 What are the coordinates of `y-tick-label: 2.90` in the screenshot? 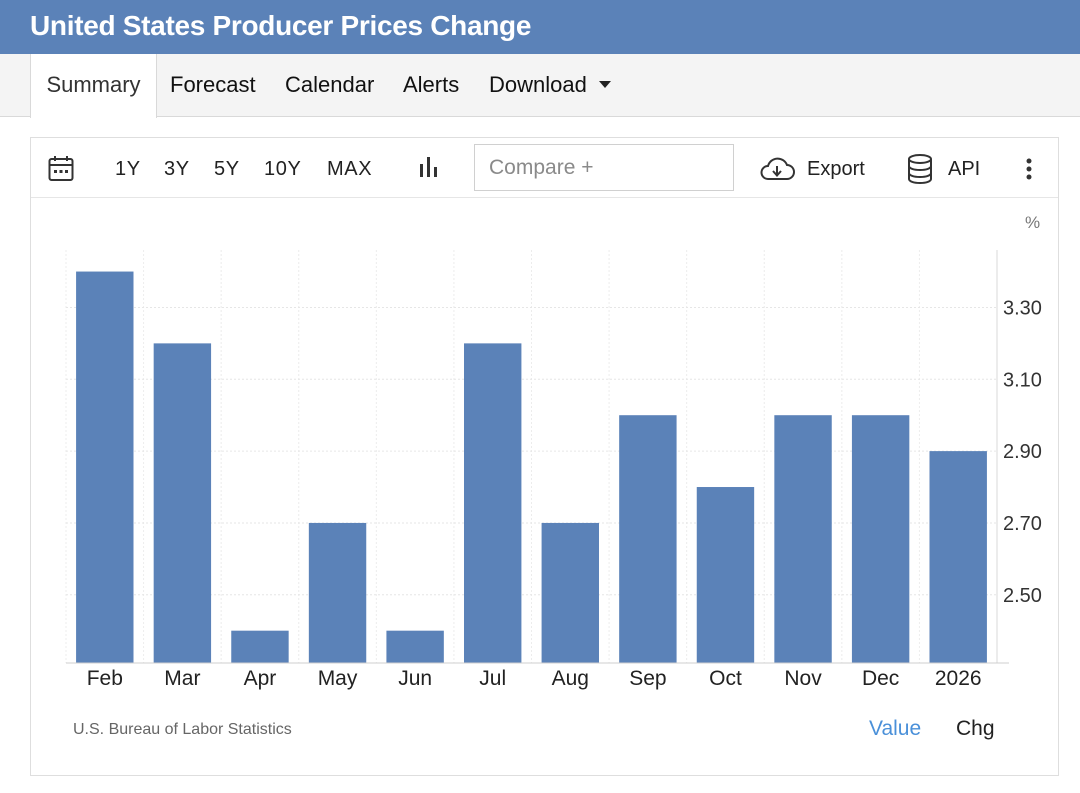 It's located at (1022, 452).